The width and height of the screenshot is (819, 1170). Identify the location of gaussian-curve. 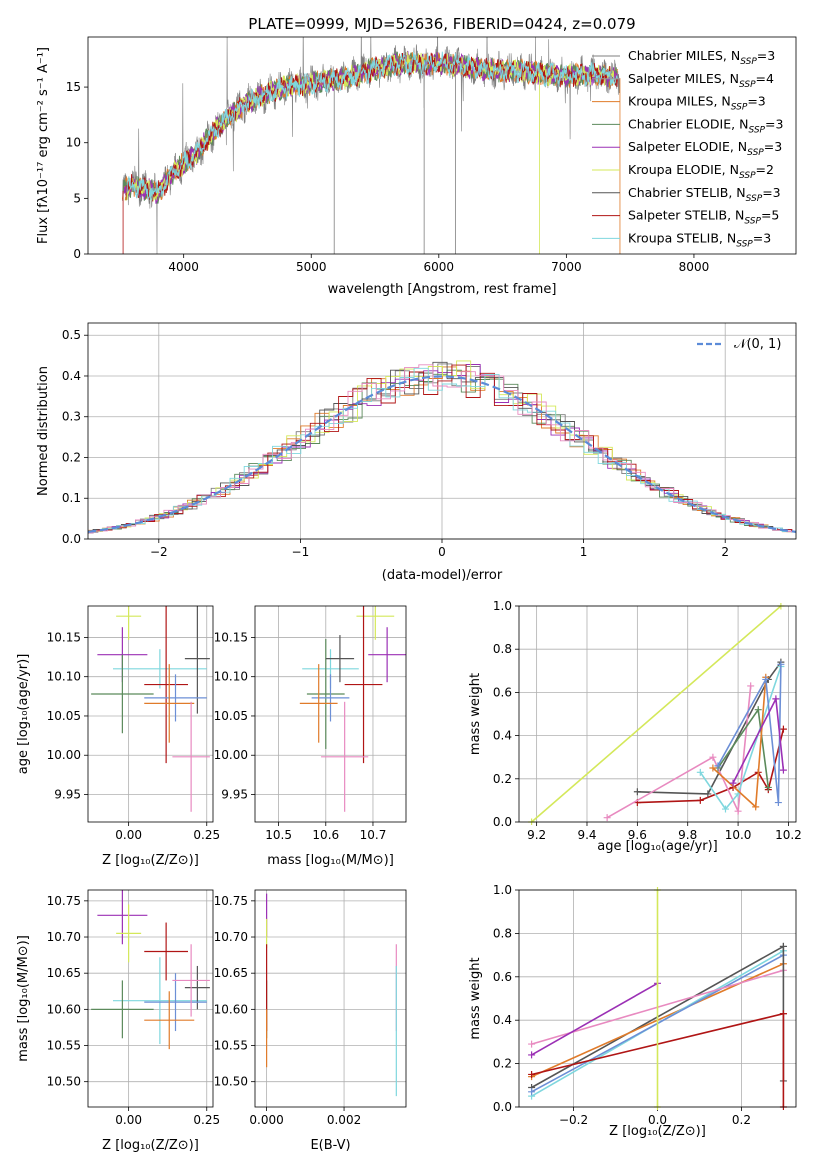
(442, 454).